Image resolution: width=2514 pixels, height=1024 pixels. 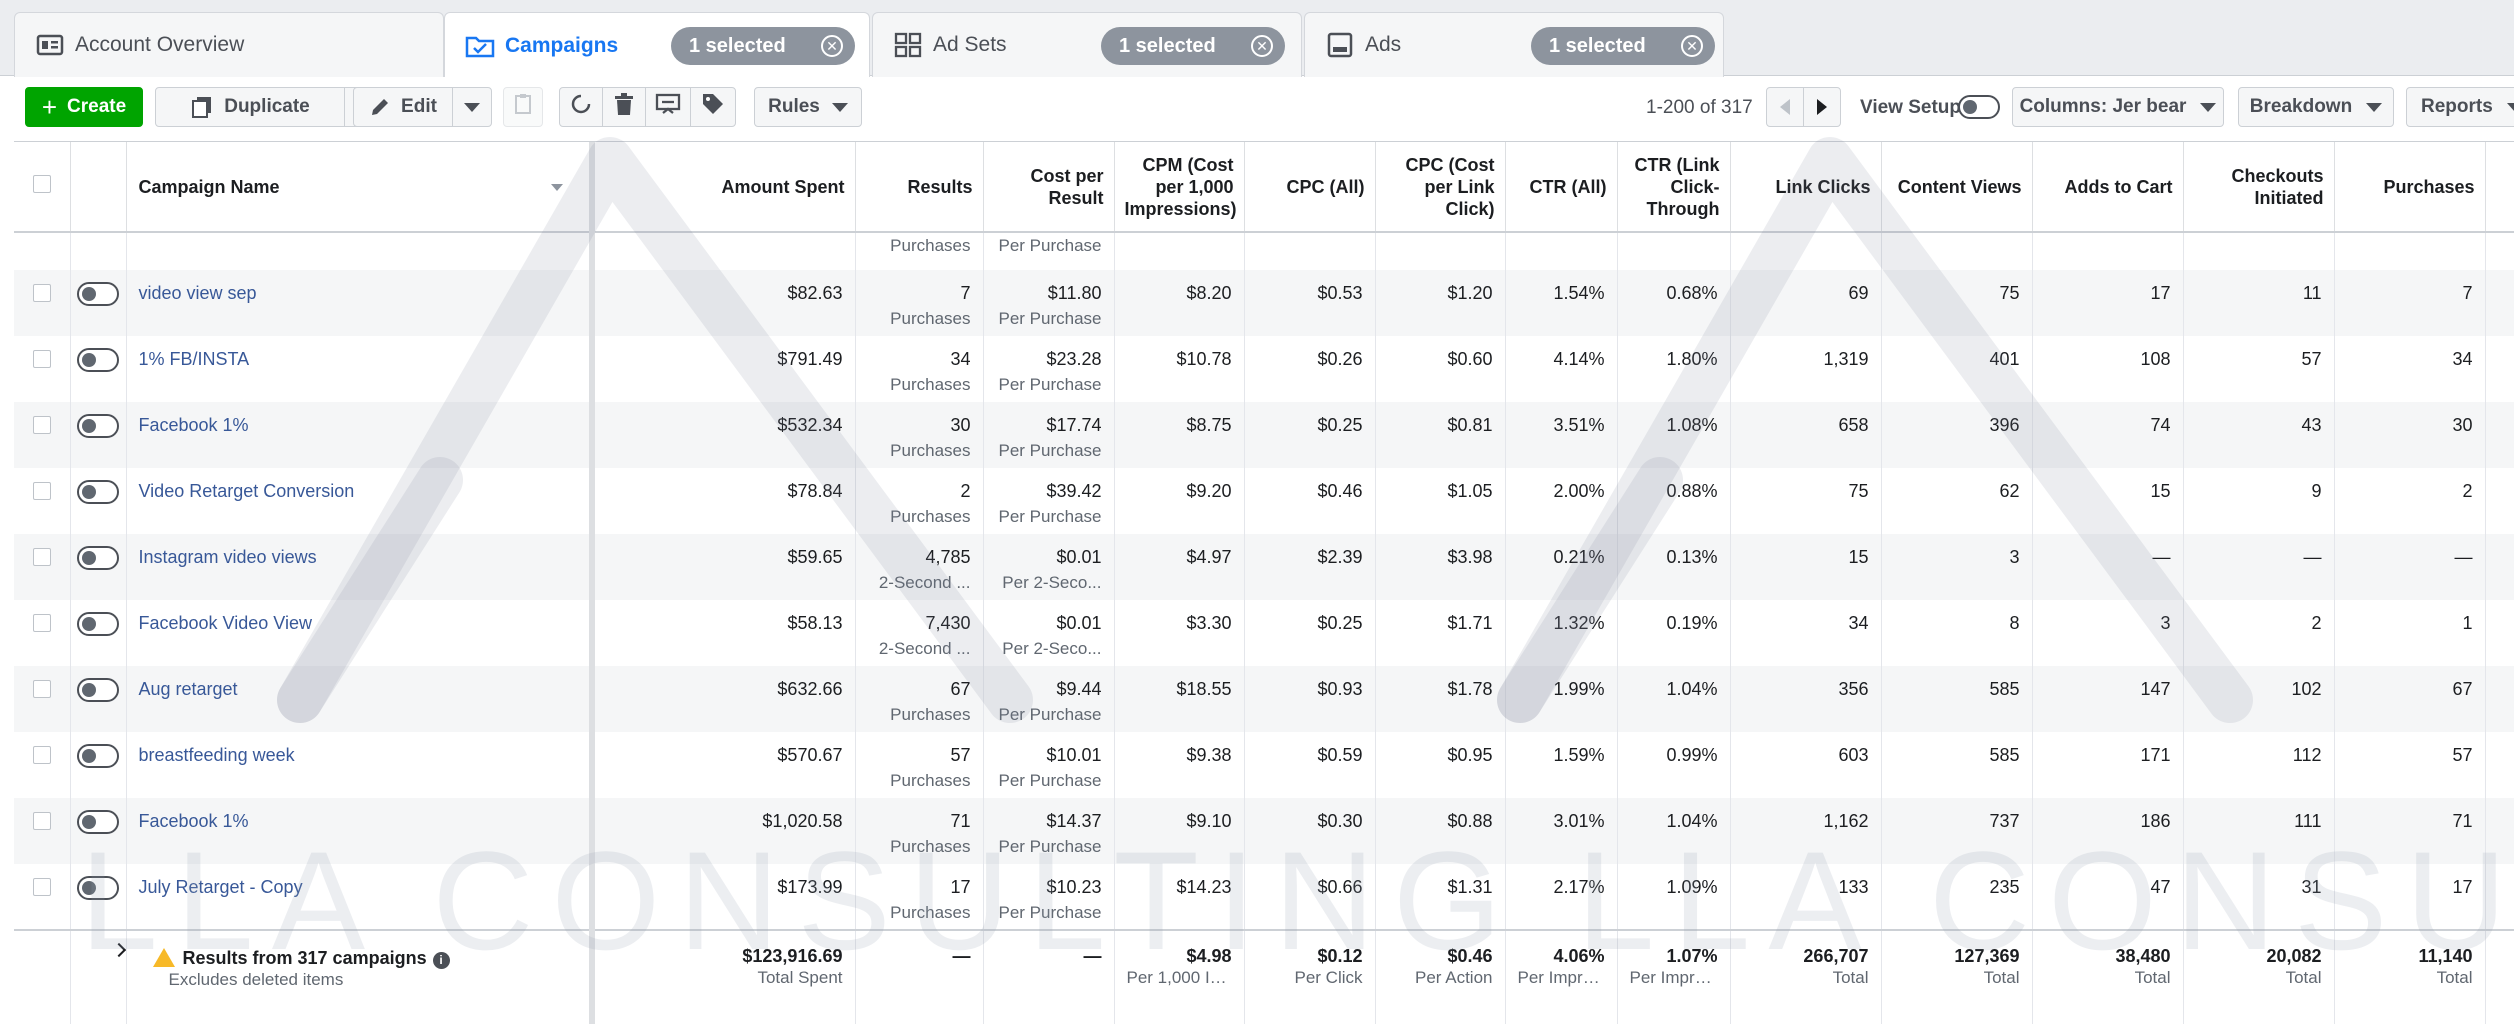 I want to click on edit-dropdown, so click(x=472, y=107).